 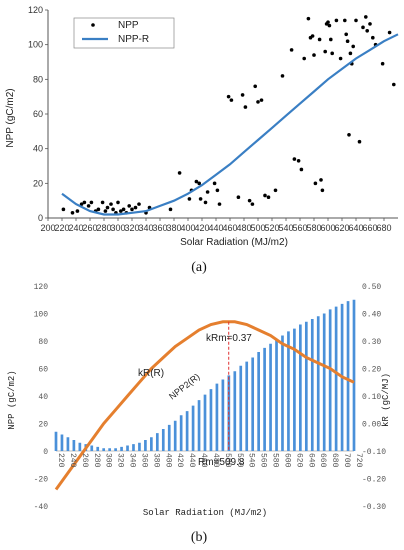 I want to click on panel-b-npp2-label: NPP2(R), so click(x=184, y=387).